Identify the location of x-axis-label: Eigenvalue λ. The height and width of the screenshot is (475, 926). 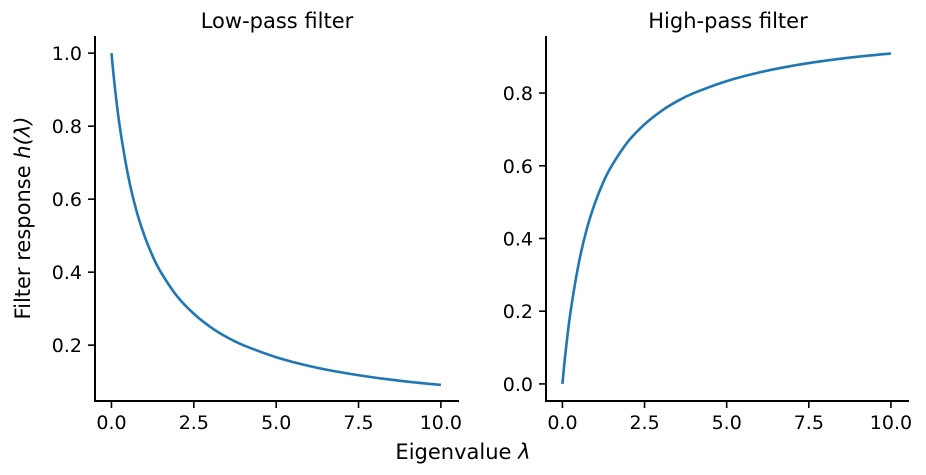
(462, 452).